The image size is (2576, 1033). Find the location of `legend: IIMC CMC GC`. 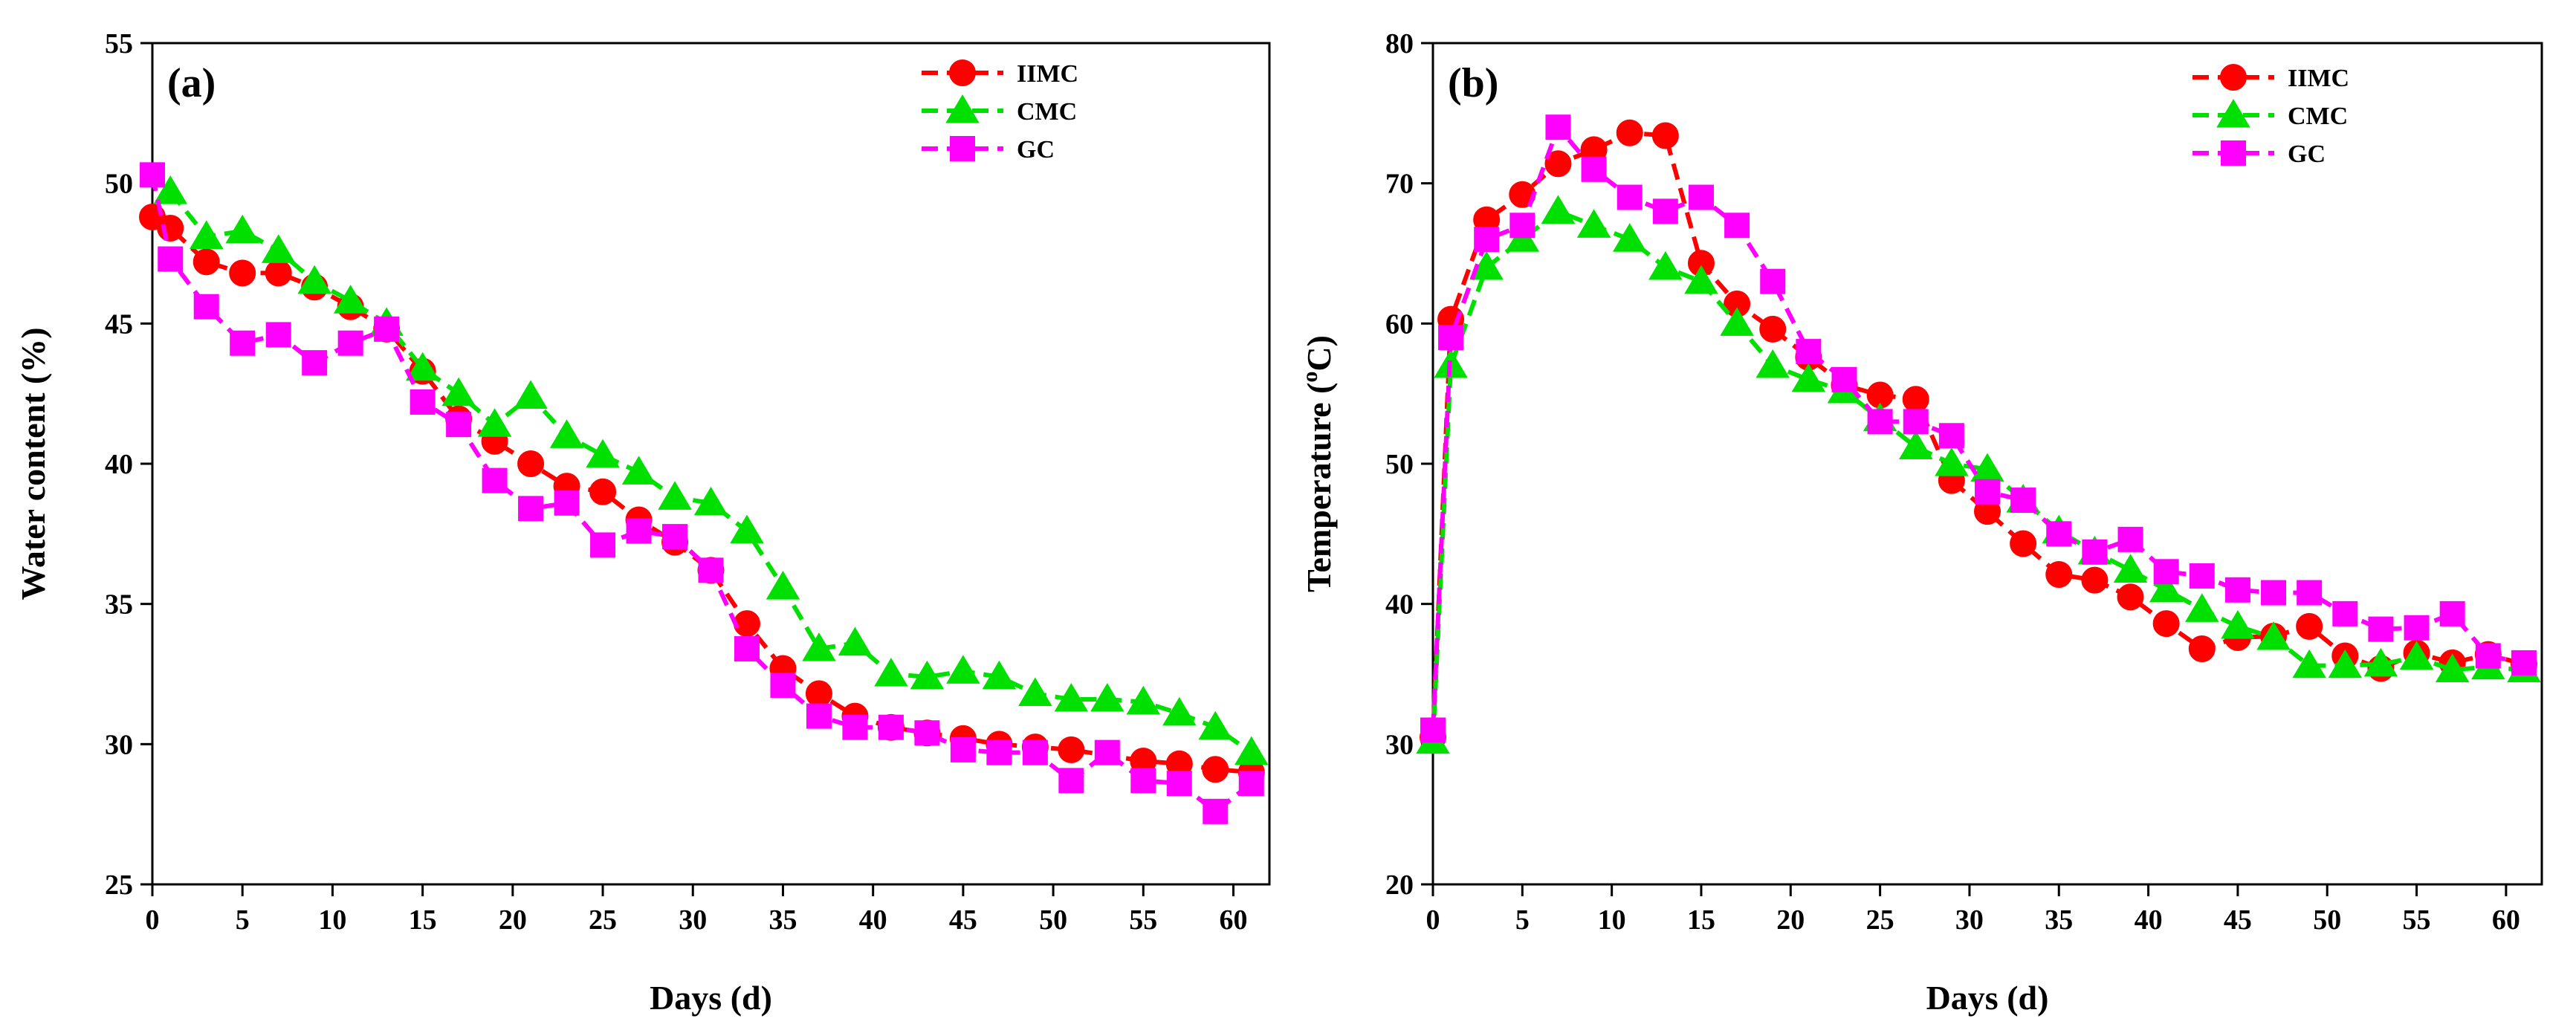

legend: IIMC CMC GC is located at coordinates (2271, 116).